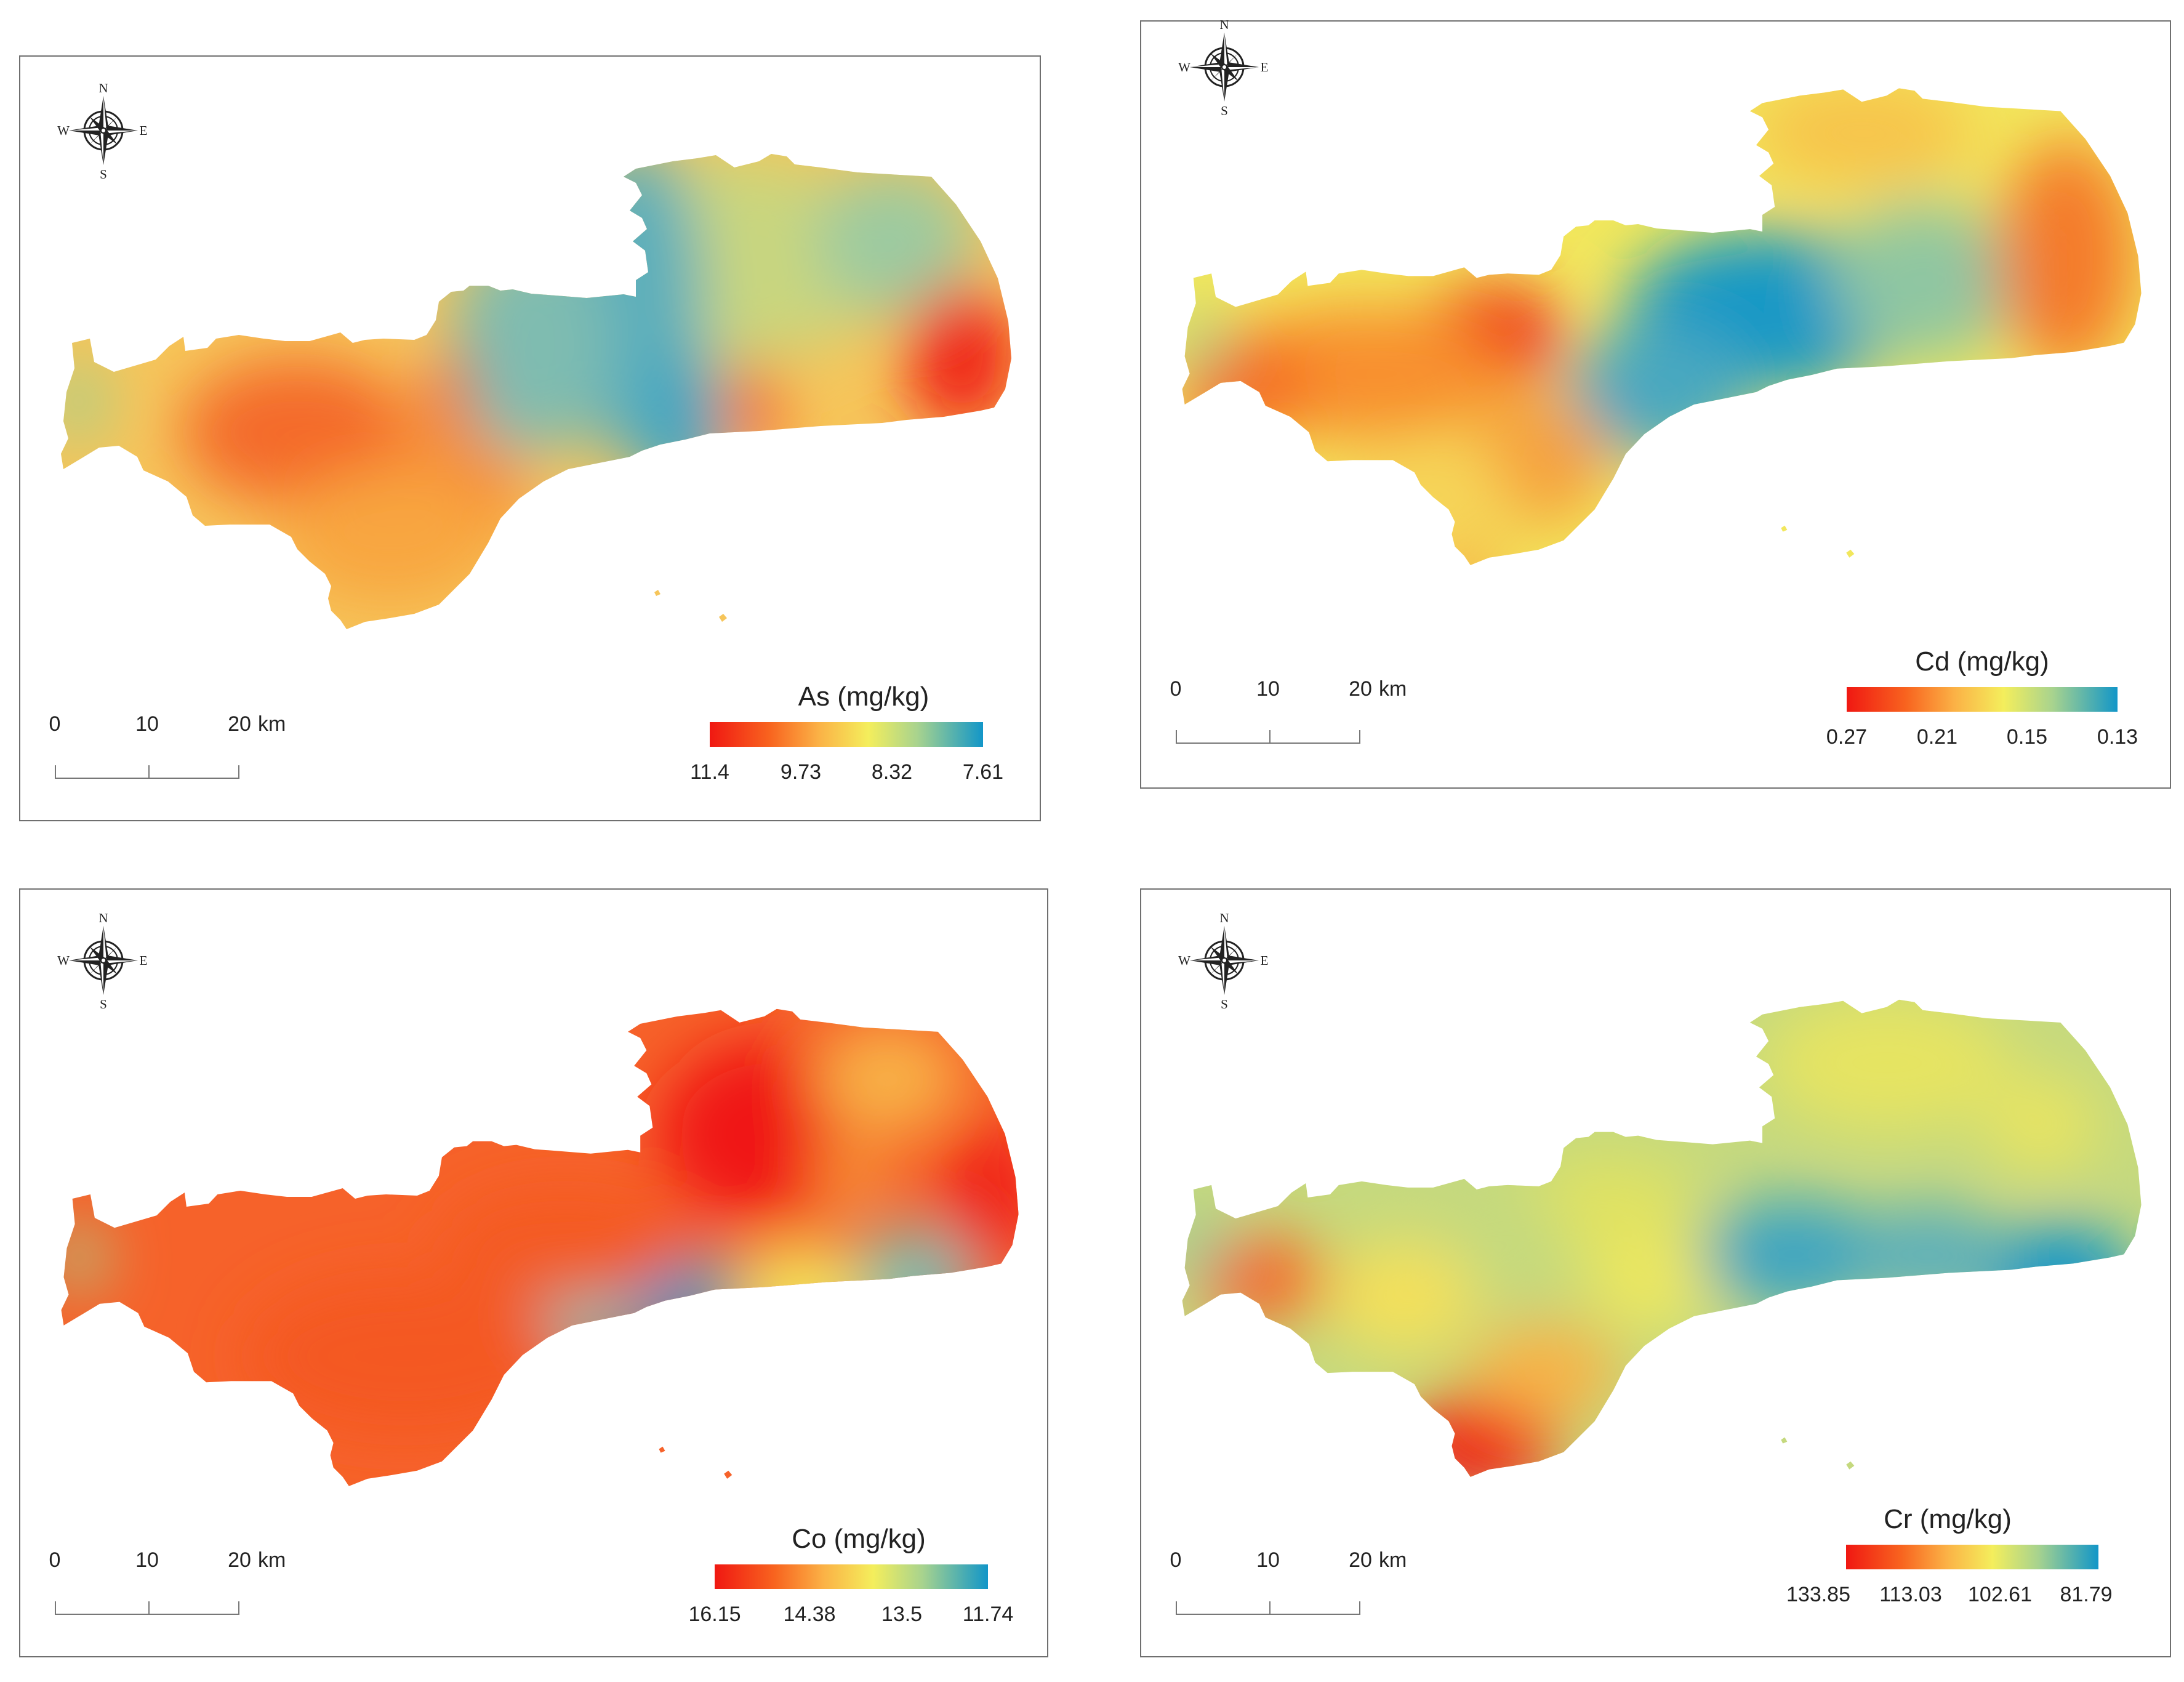 This screenshot has height=1682, width=2184. I want to click on legend: Co (mg/kg) 16.15 14.38 13.5 11.74, so click(859, 1576).